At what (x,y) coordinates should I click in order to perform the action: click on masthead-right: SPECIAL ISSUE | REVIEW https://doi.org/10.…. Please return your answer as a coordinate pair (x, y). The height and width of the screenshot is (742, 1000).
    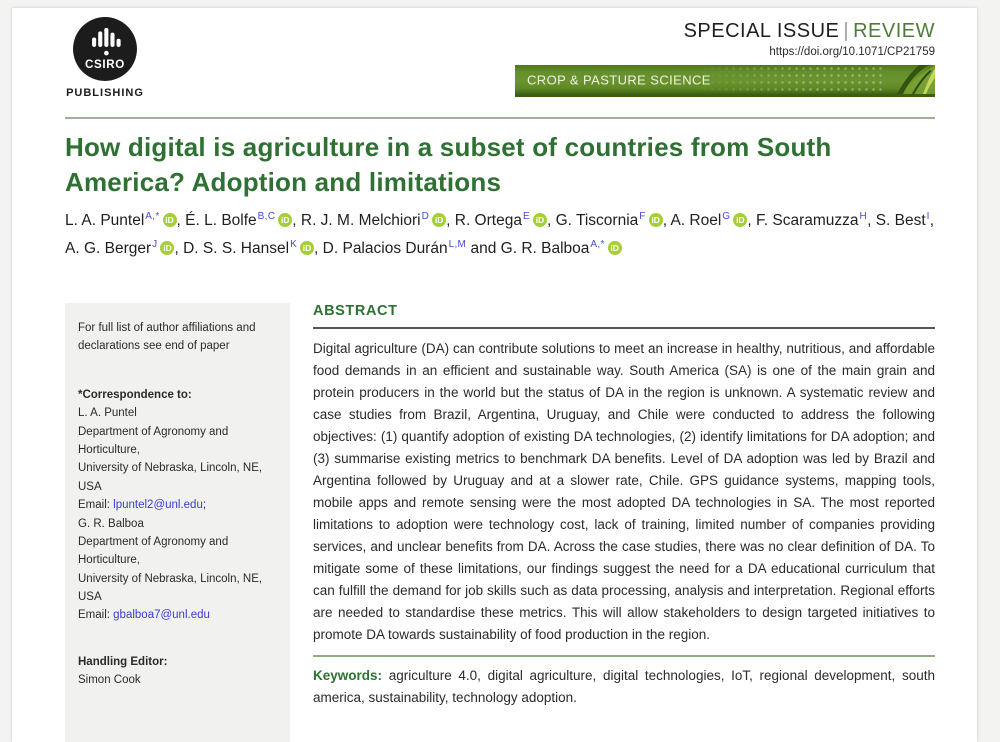
    Looking at the image, I should click on (809, 39).